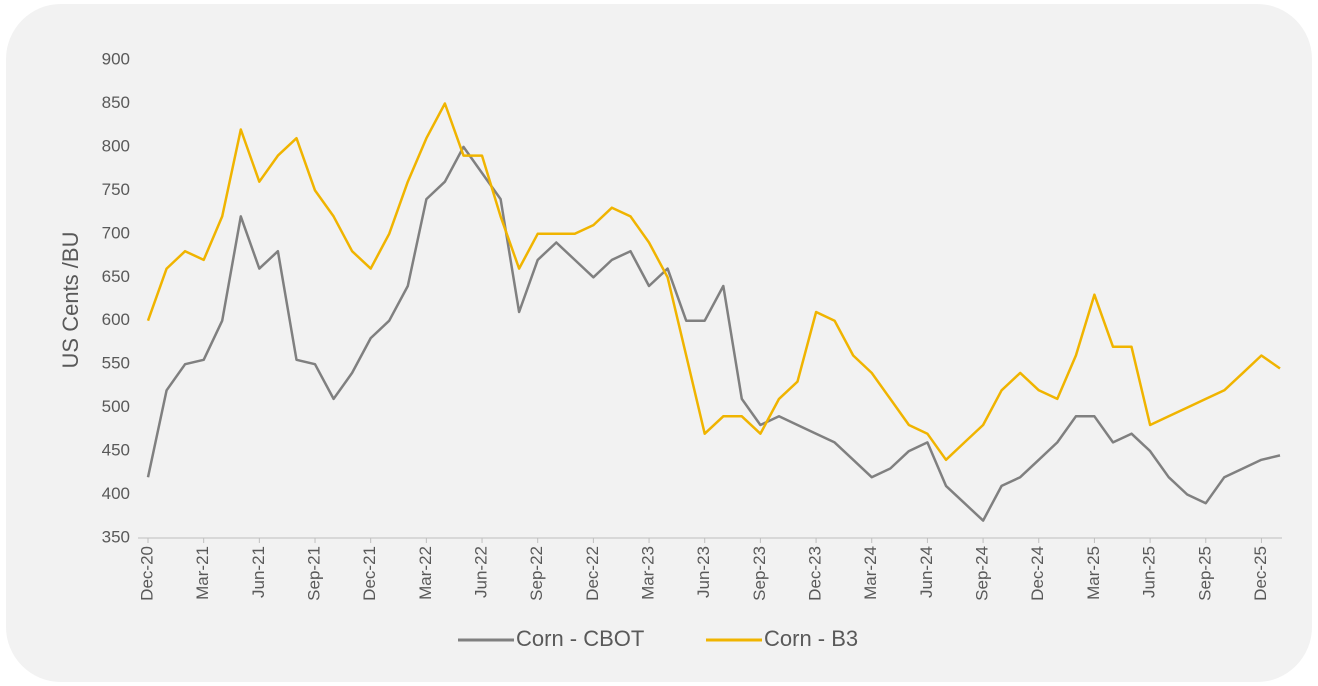 This screenshot has width=1318, height=686. Describe the element at coordinates (815, 573) in the screenshot. I see `x-tick-label: Dec-23` at that location.